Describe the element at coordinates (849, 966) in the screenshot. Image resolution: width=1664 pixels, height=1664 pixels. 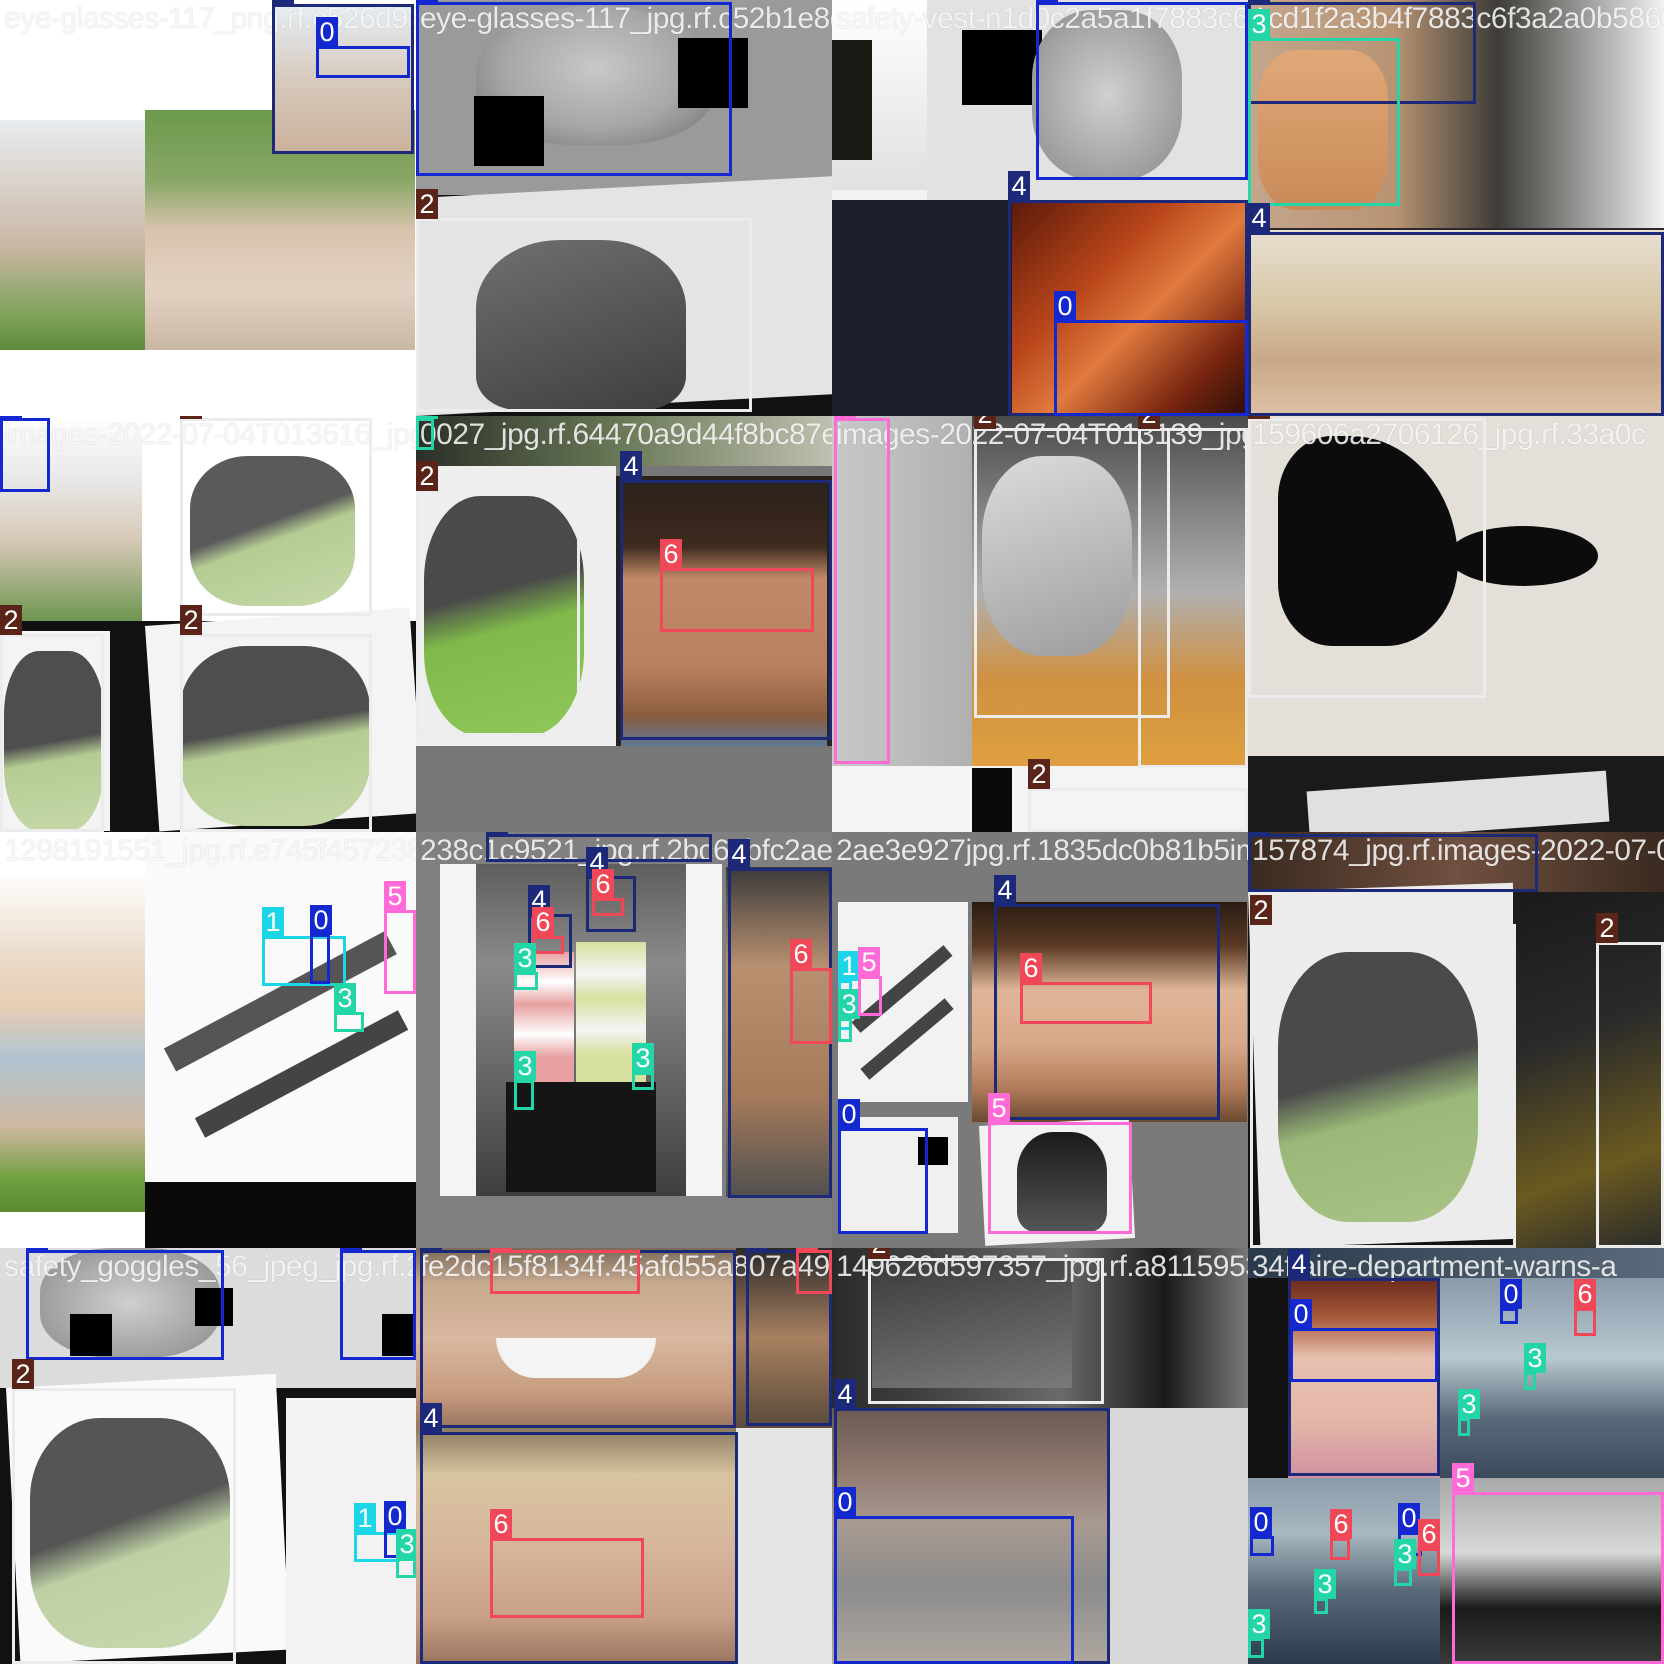
I see `class-label: 1` at that location.